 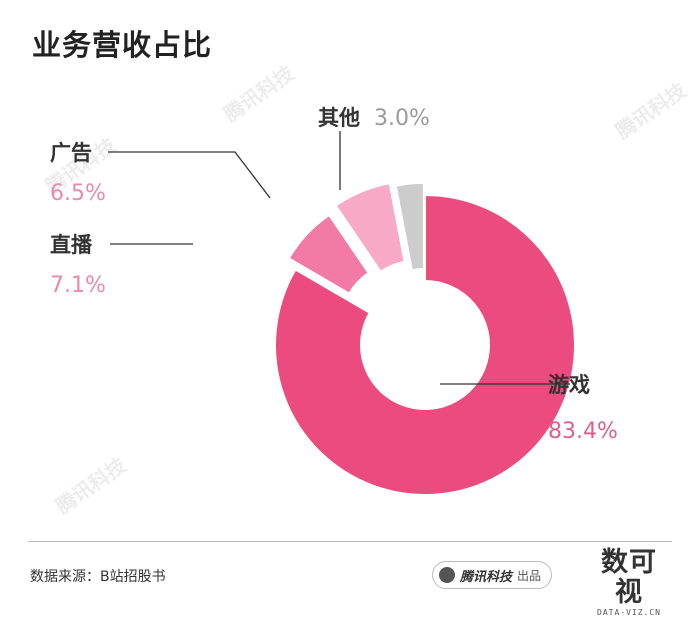 I want to click on leader-line, so click(x=189, y=175).